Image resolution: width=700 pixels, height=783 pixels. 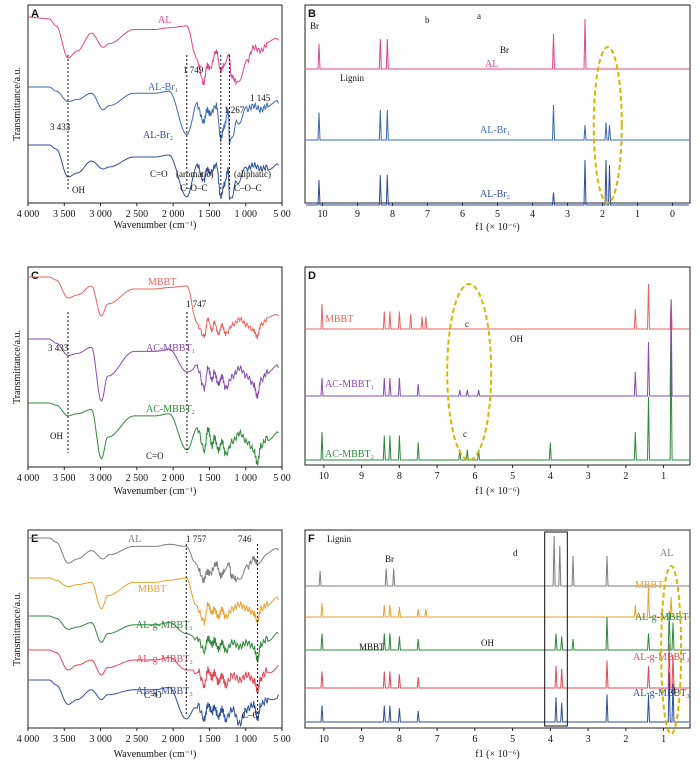 I want to click on series-label: AC-MBBT₁, so click(x=170, y=348).